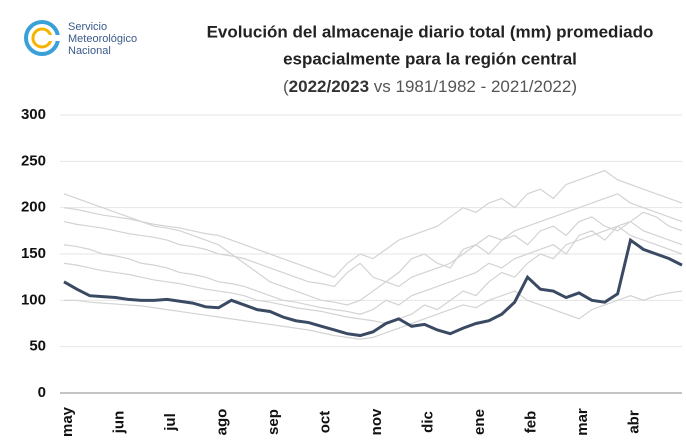  What do you see at coordinates (427, 422) in the screenshot?
I see `x-tick-label: dic` at bounding box center [427, 422].